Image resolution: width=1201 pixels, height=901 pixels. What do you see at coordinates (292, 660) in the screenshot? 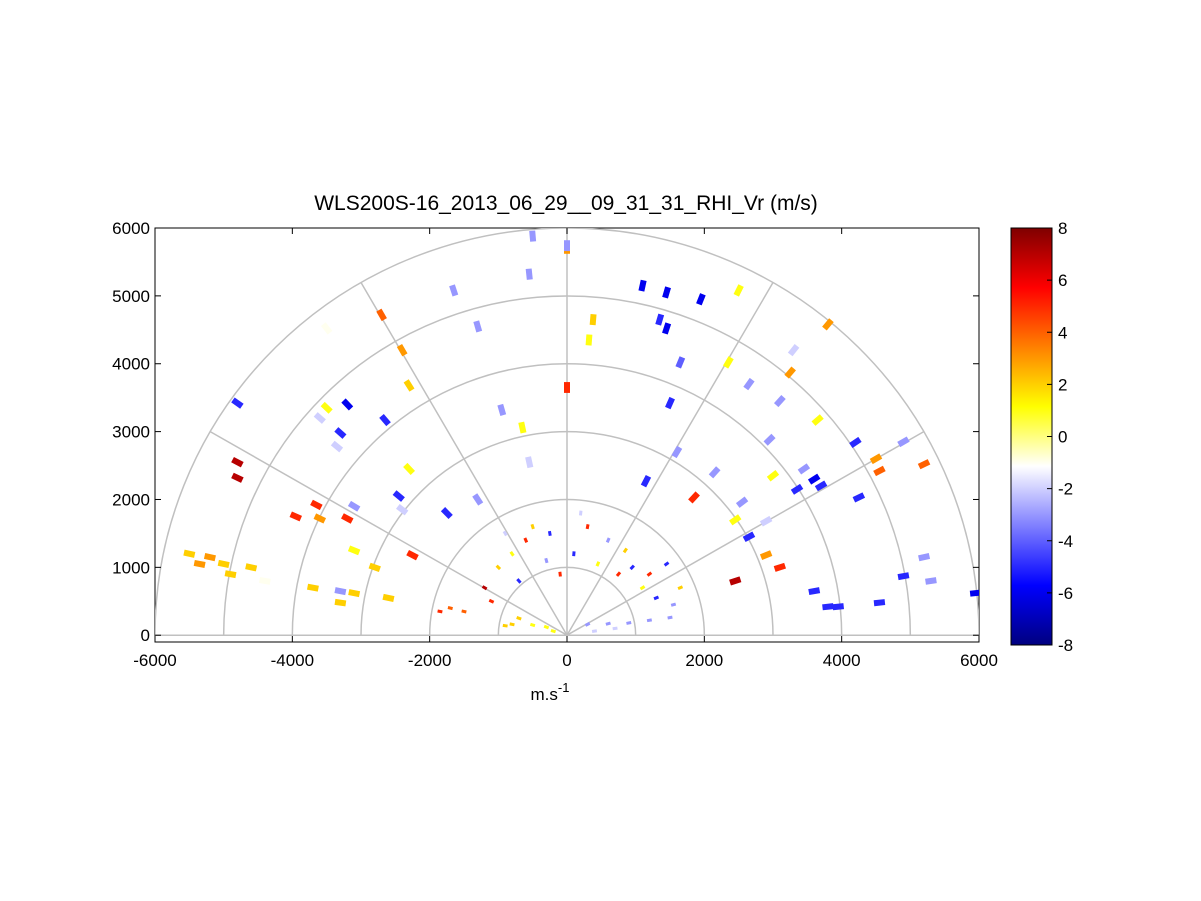
I see `x-tick-label: -4000` at bounding box center [292, 660].